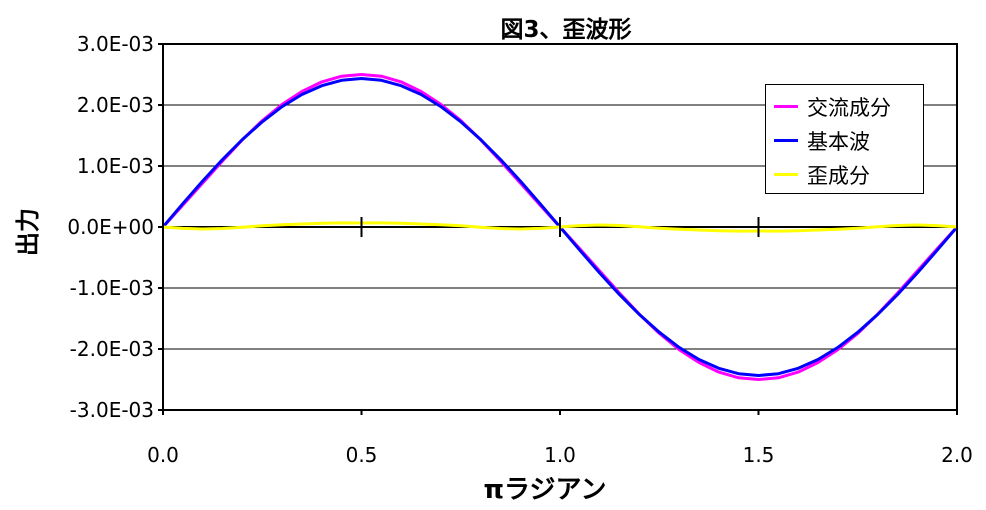  I want to click on x-axis-label: πラジアン, so click(544, 490).